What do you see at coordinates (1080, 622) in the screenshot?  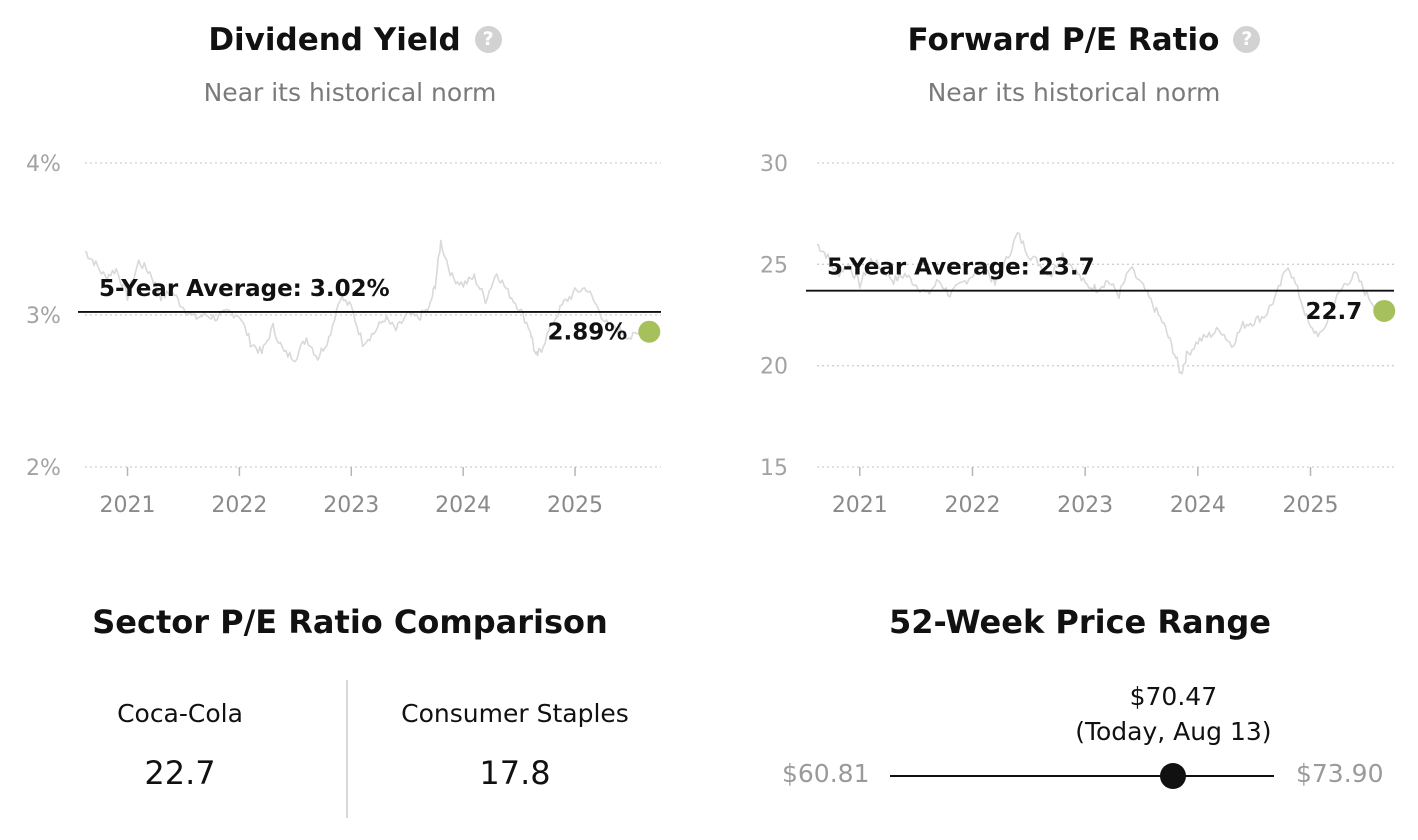 I see `price-range-title: 52-Week Price Range` at bounding box center [1080, 622].